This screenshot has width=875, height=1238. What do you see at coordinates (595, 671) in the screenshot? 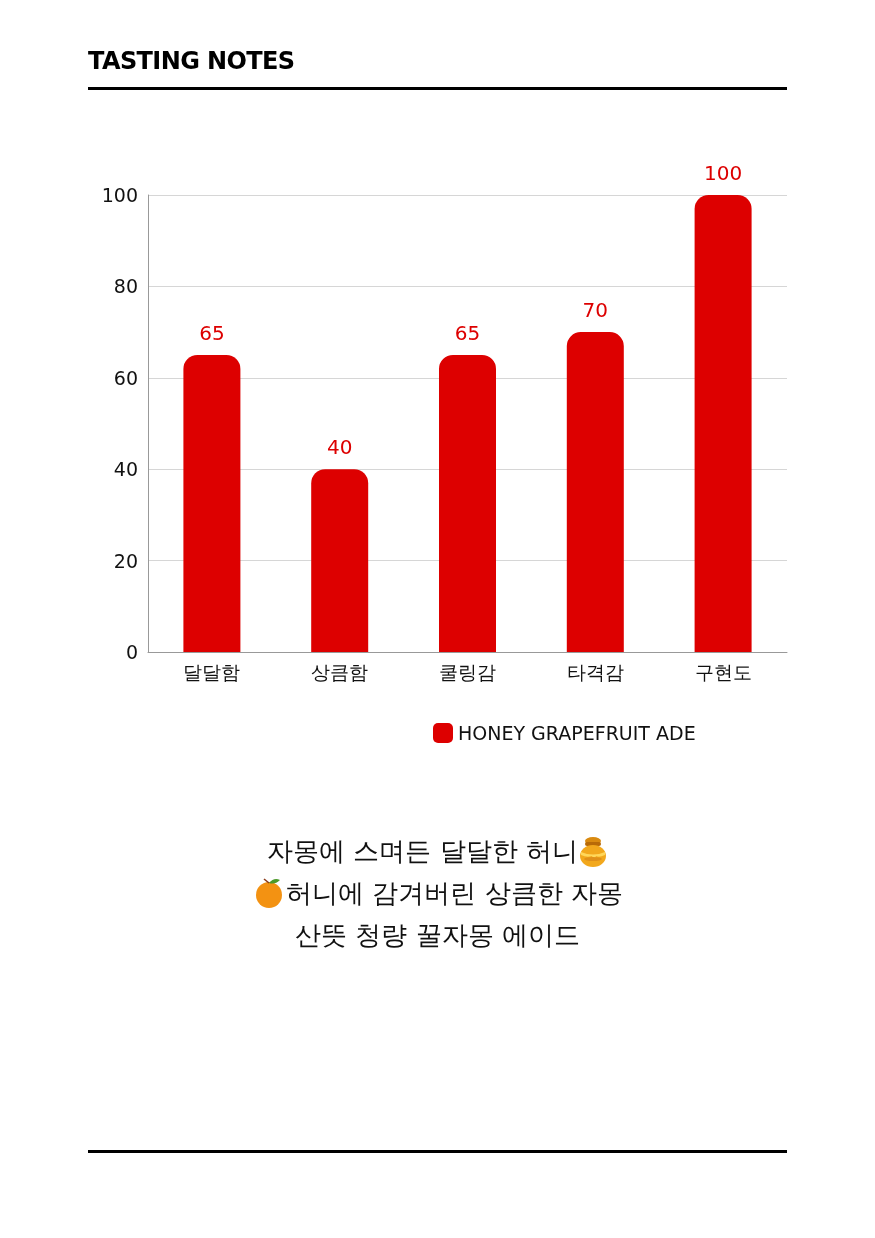
I see `x-tick-label: 타격감` at bounding box center [595, 671].